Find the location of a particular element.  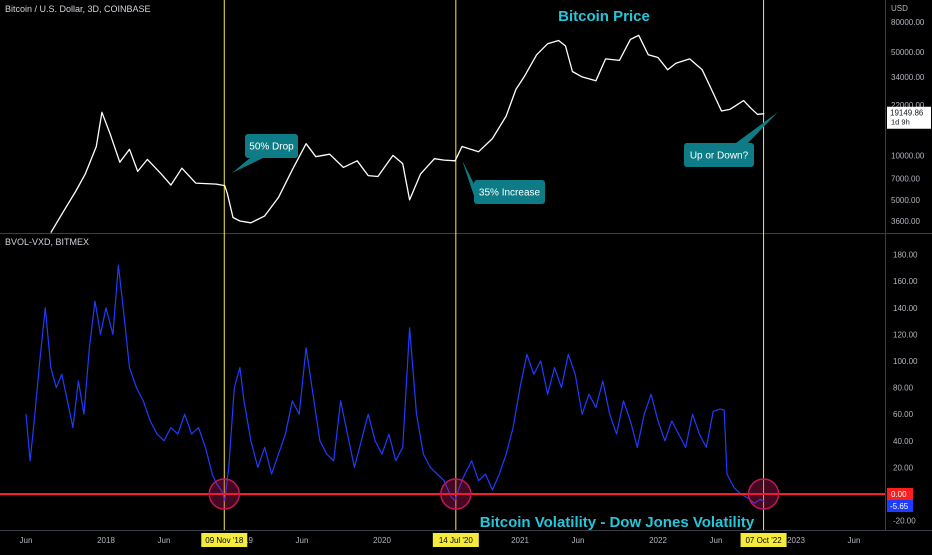

price-tick-label: 10000.00 is located at coordinates (908, 155).